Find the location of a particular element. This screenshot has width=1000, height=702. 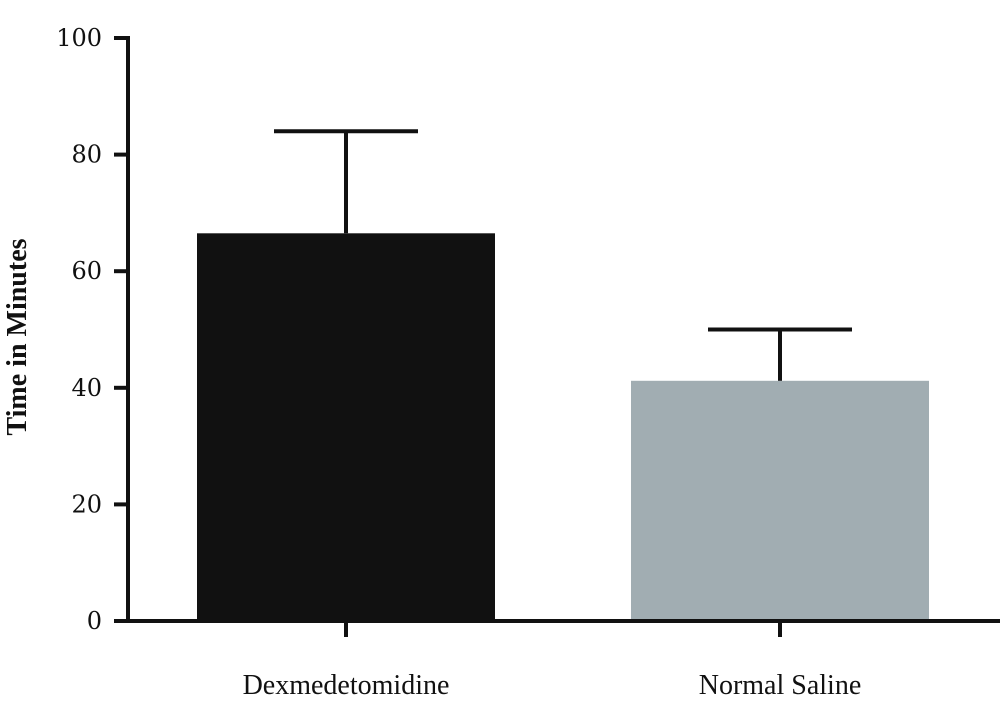

bar-normal-saline is located at coordinates (780, 500).